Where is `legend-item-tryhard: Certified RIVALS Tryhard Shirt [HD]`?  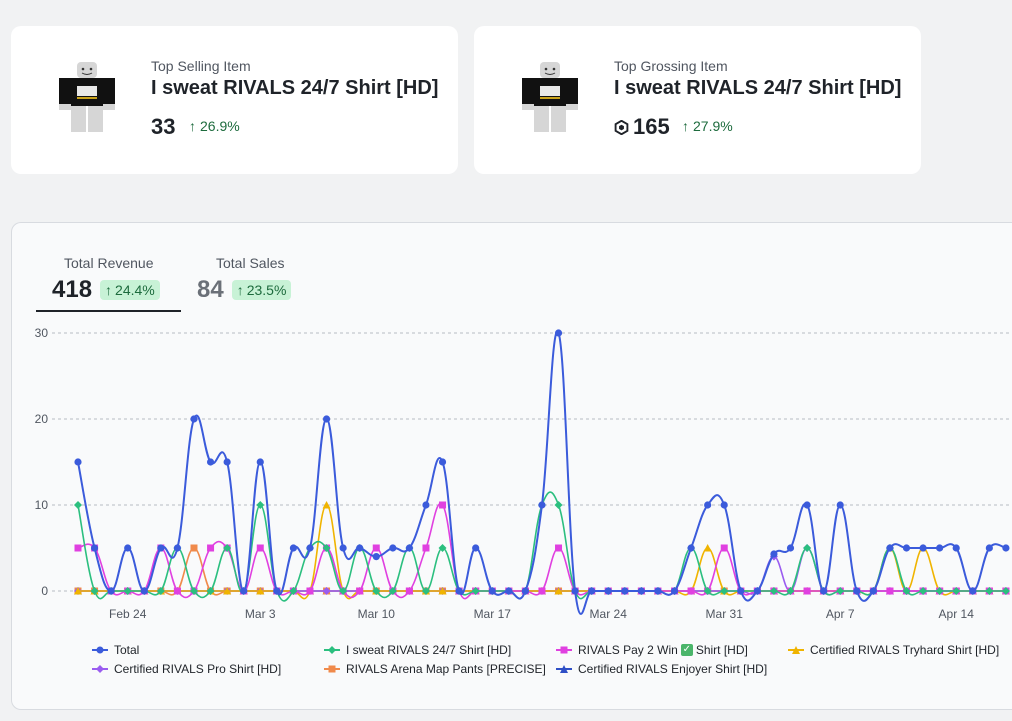 legend-item-tryhard: Certified RIVALS Tryhard Shirt [HD] is located at coordinates (893, 650).